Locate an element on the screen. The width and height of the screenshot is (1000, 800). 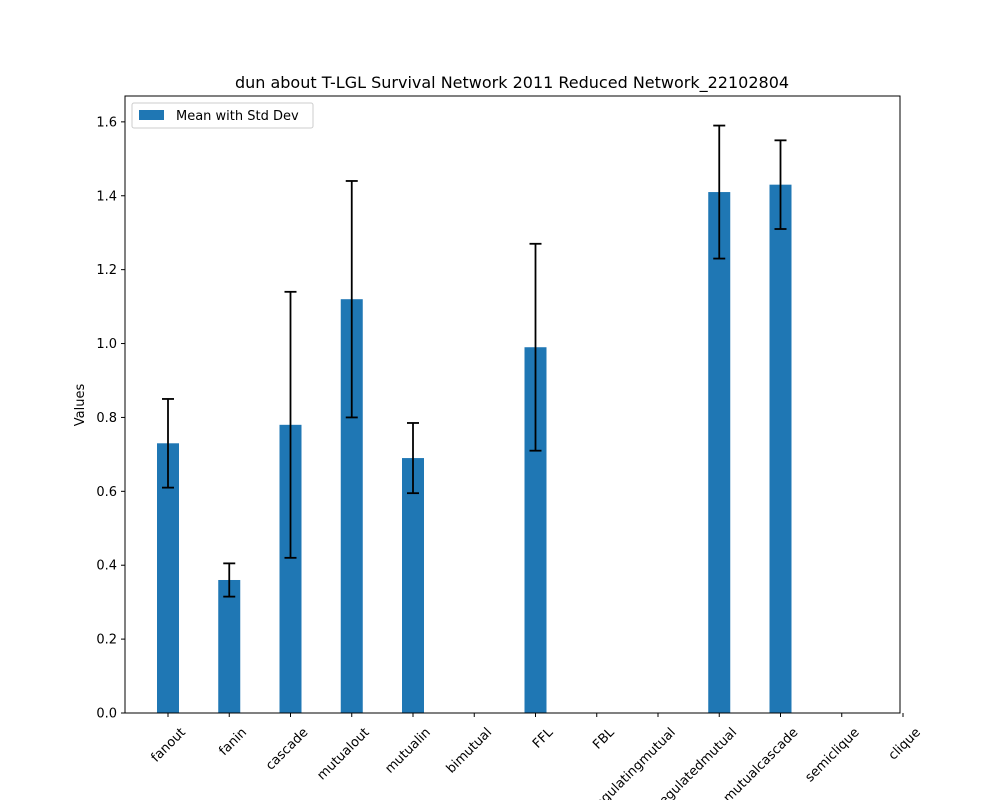
bar-FFL is located at coordinates (535, 530).